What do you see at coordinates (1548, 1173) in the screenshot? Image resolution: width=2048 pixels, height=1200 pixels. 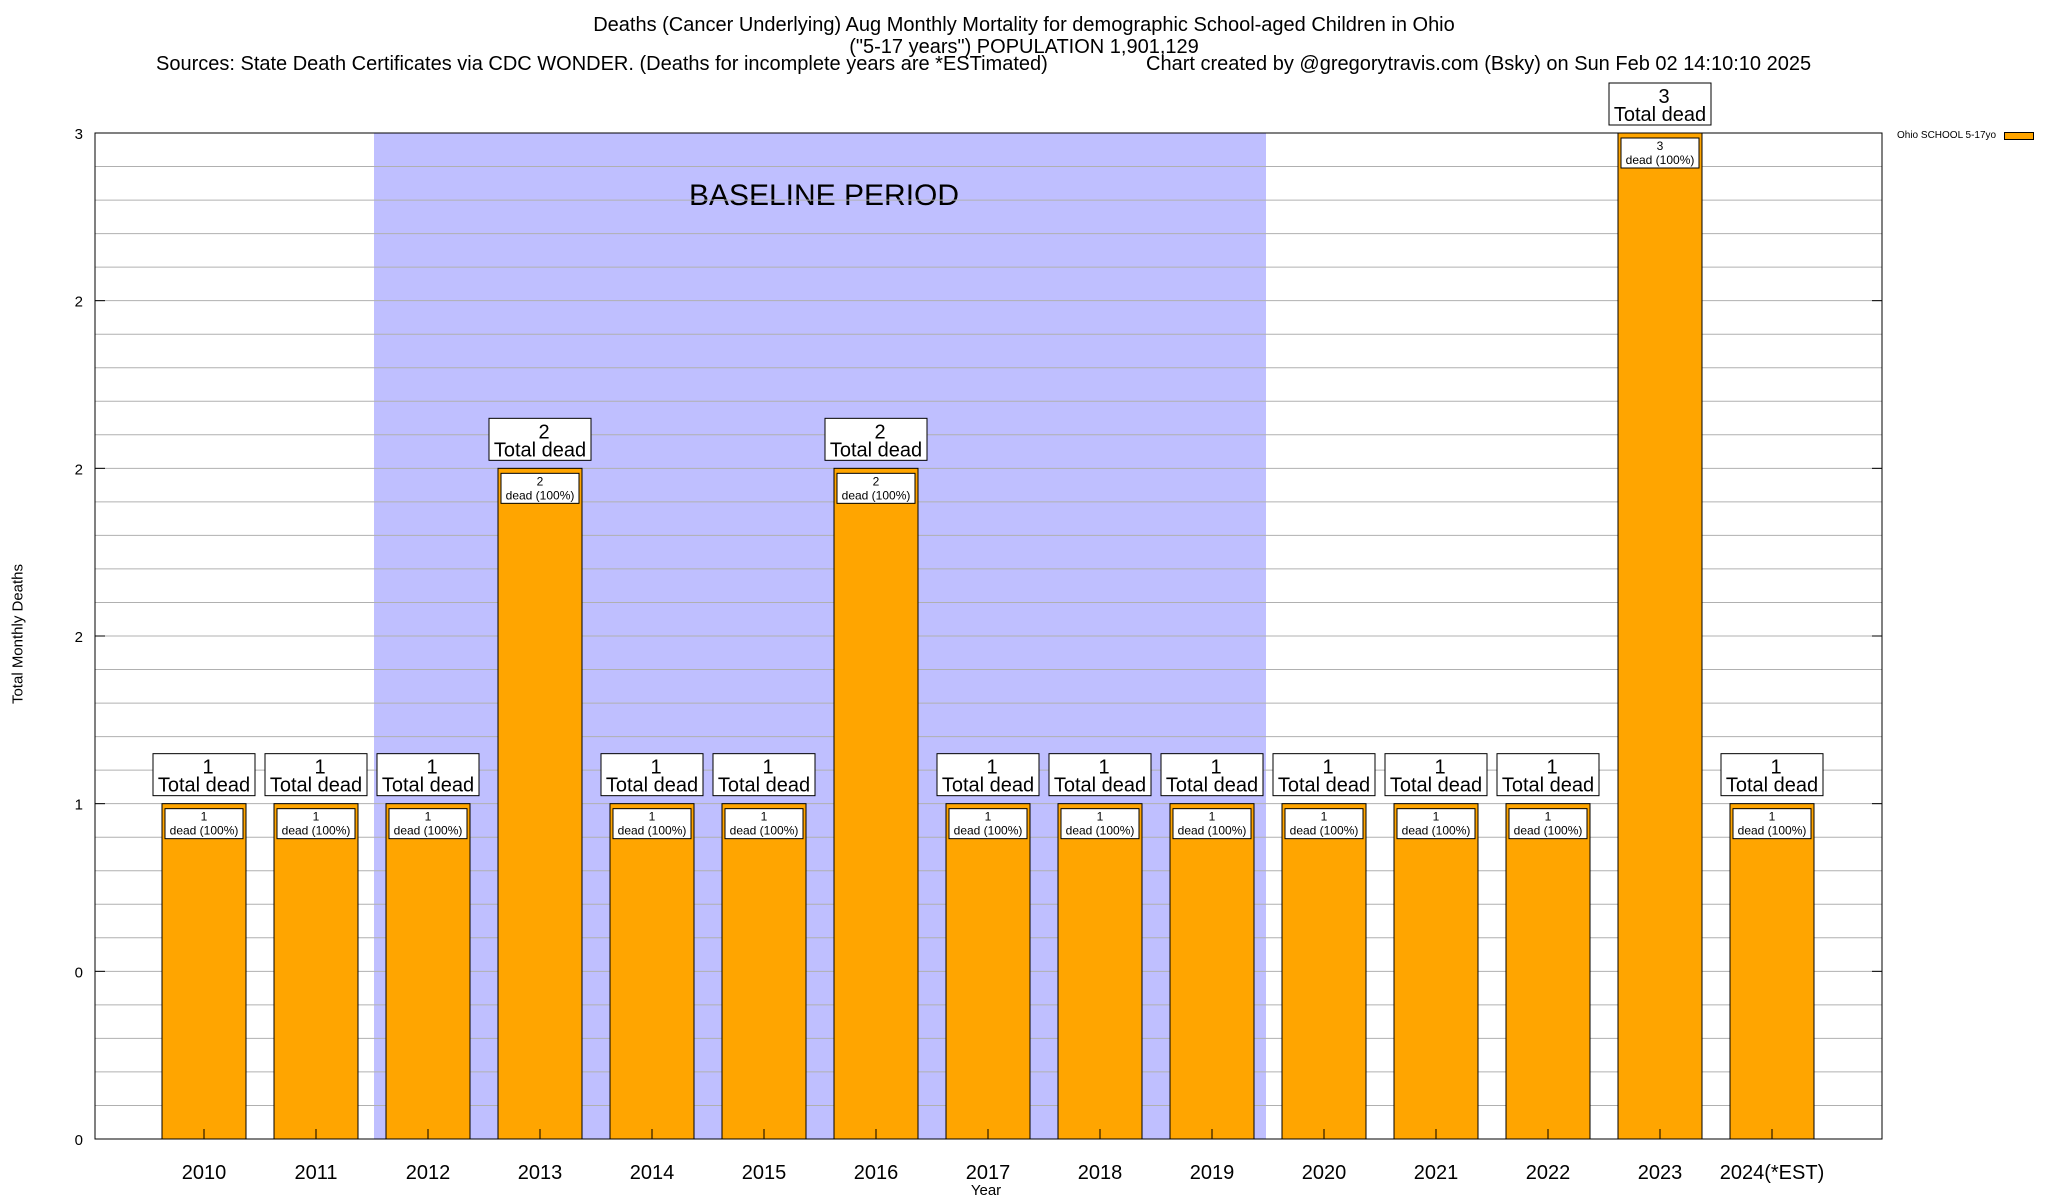 I see `x-tick-label: 2022` at bounding box center [1548, 1173].